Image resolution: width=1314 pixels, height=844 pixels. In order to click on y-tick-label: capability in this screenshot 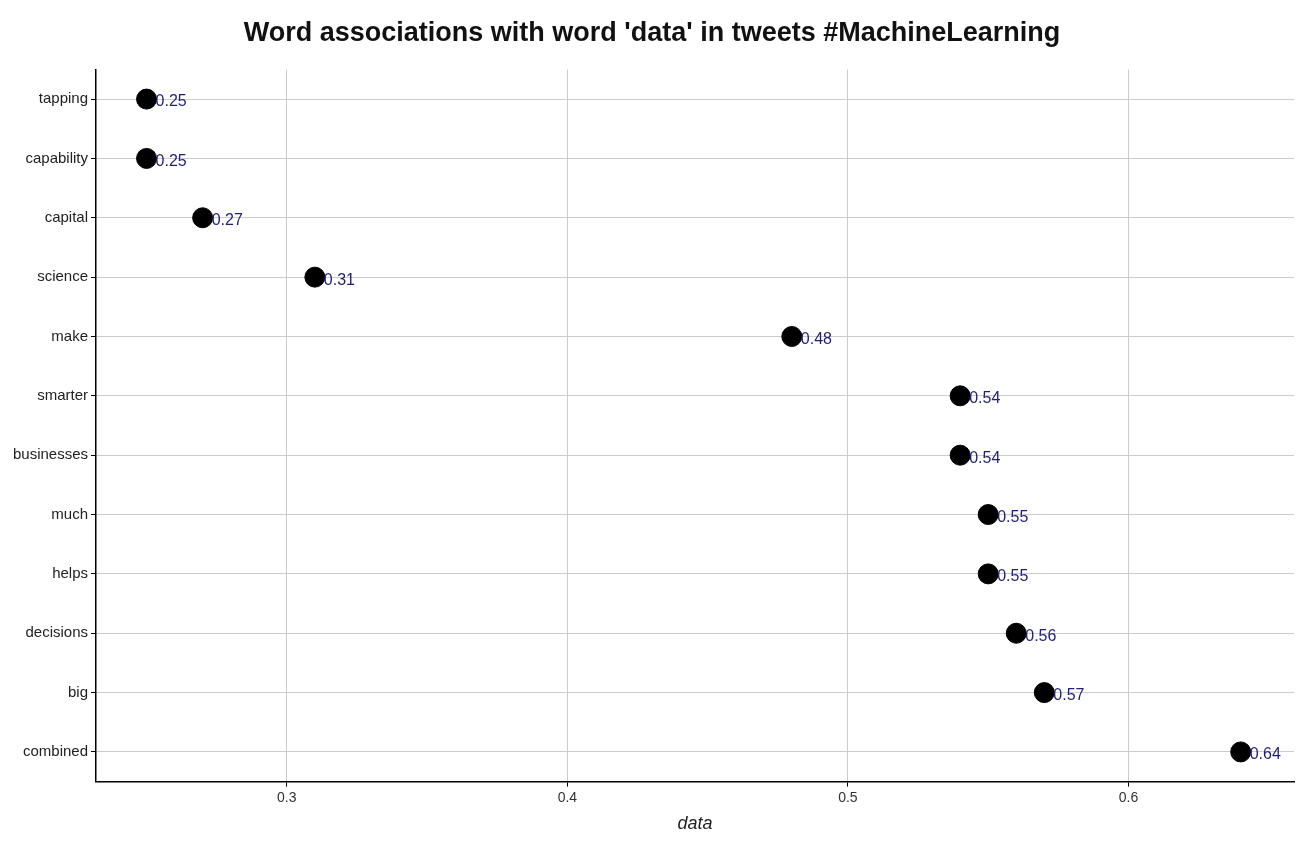, I will do `click(57, 157)`.